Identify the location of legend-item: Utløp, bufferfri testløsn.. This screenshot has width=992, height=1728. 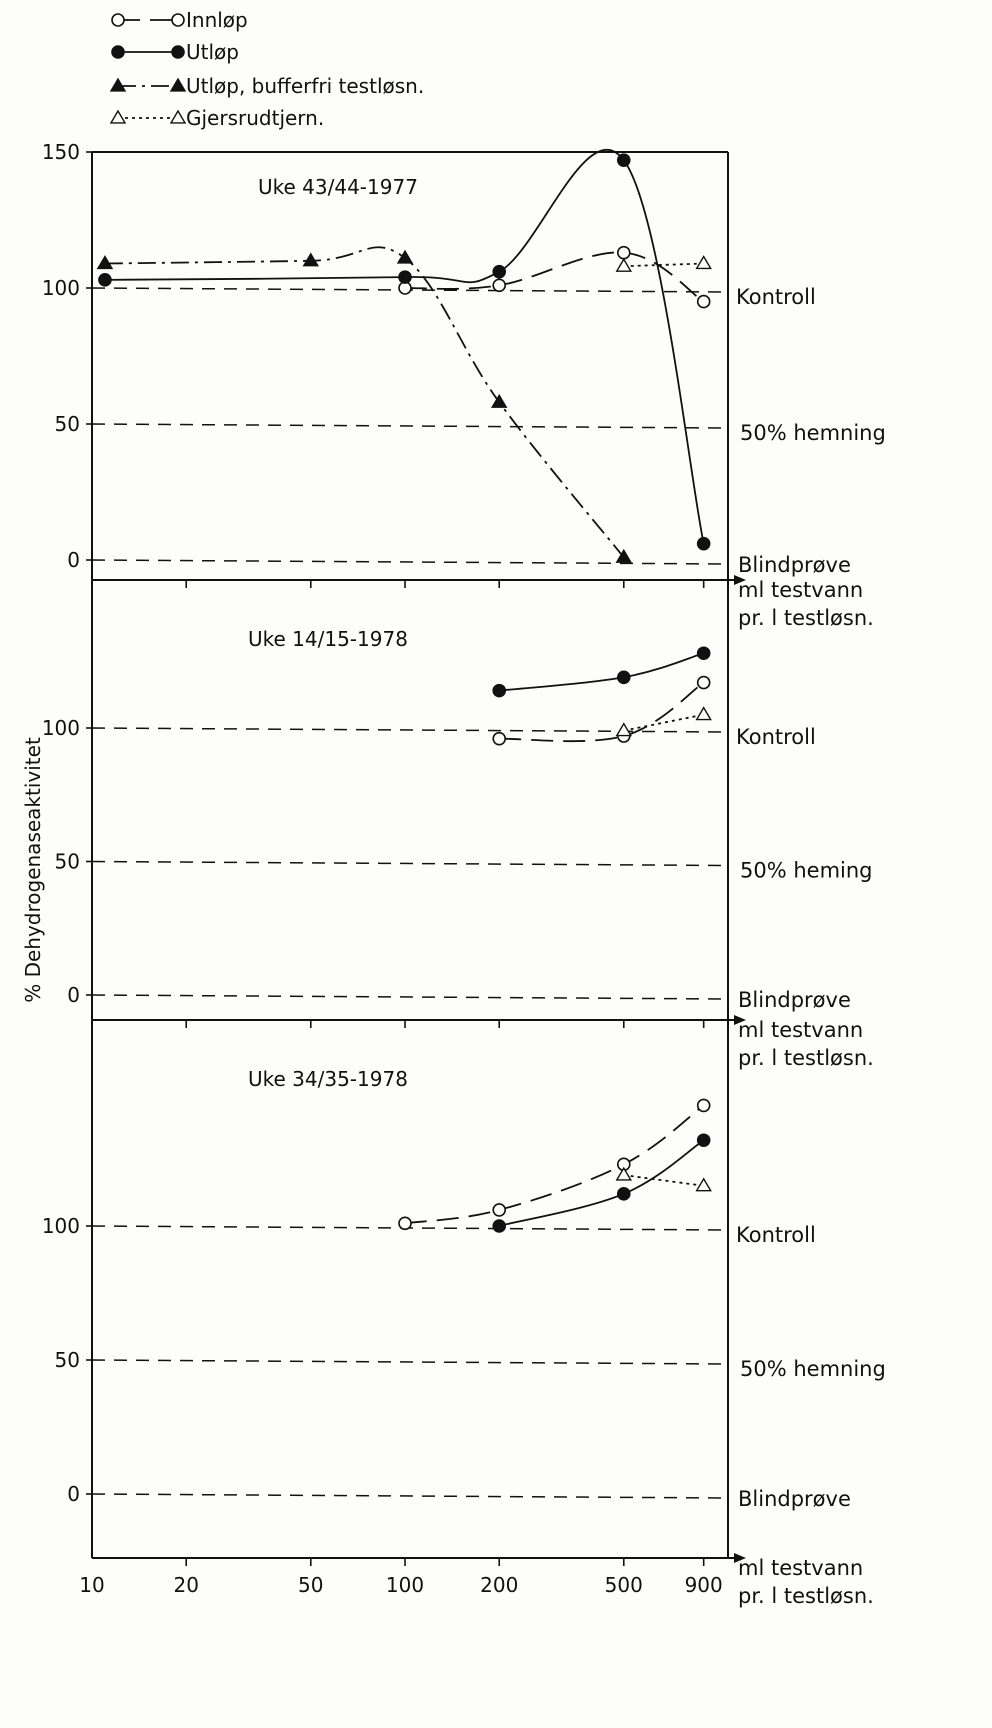
(266, 86).